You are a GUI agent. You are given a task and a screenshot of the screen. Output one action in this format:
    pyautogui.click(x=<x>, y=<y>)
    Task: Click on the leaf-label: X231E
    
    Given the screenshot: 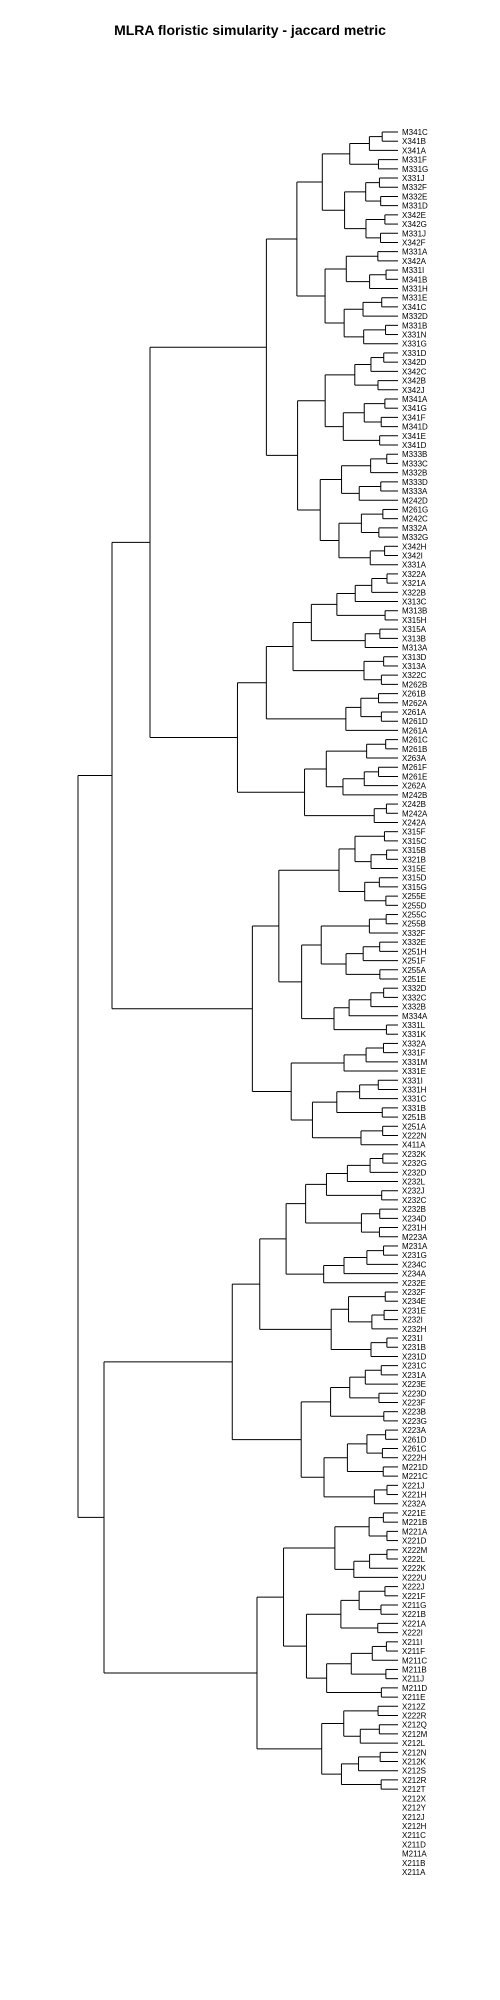 What is the action you would take?
    pyautogui.click(x=414, y=1310)
    